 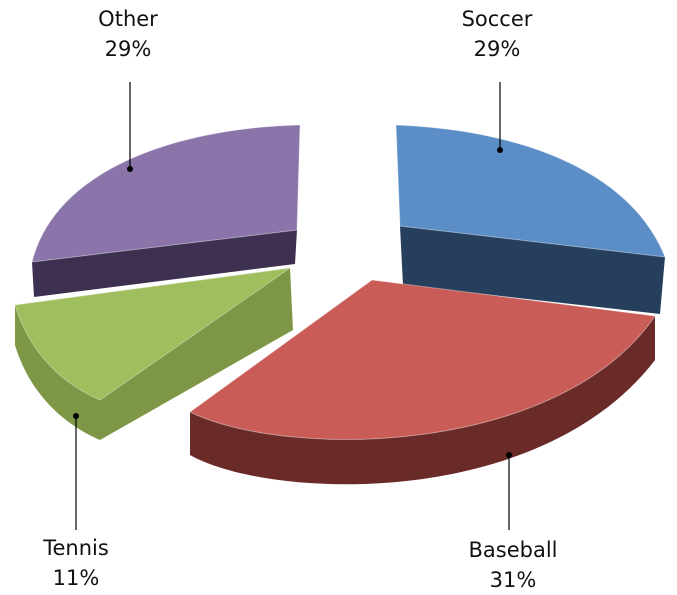 I want to click on data-label-tennis-percent: 11%, so click(x=76, y=578).